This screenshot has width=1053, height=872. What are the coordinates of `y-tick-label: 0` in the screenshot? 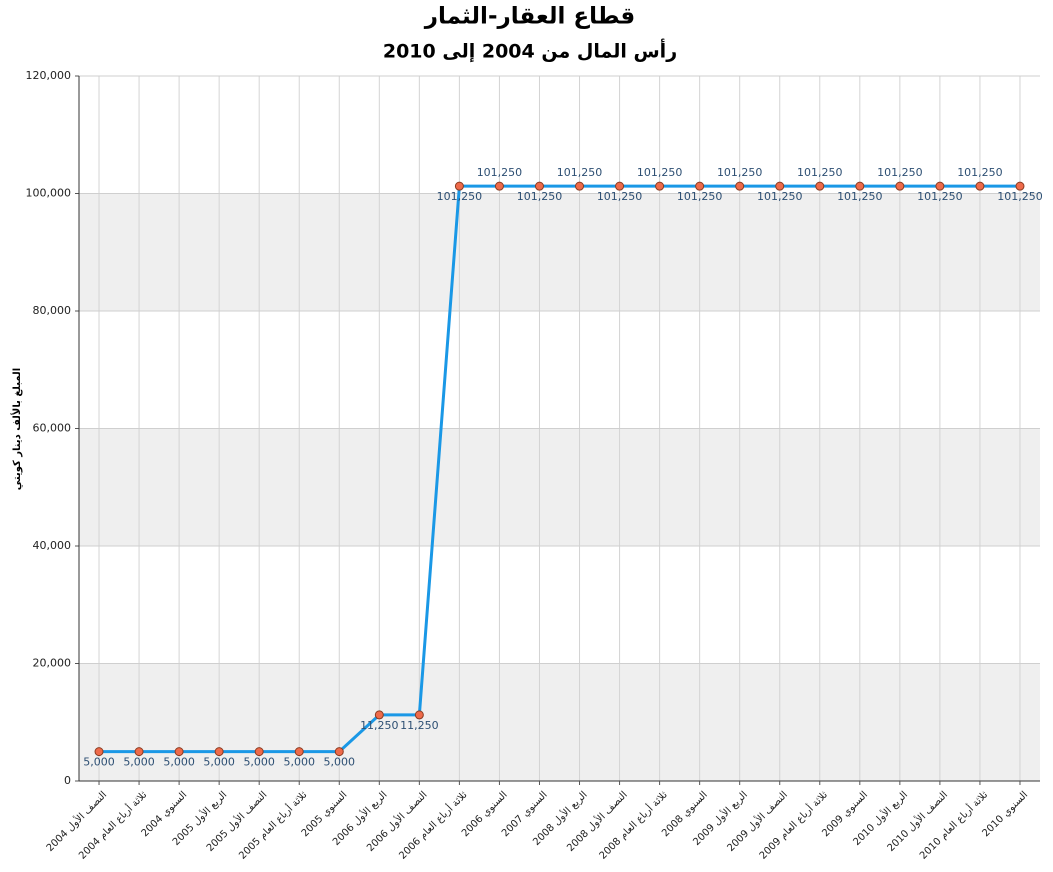 It's located at (67, 780).